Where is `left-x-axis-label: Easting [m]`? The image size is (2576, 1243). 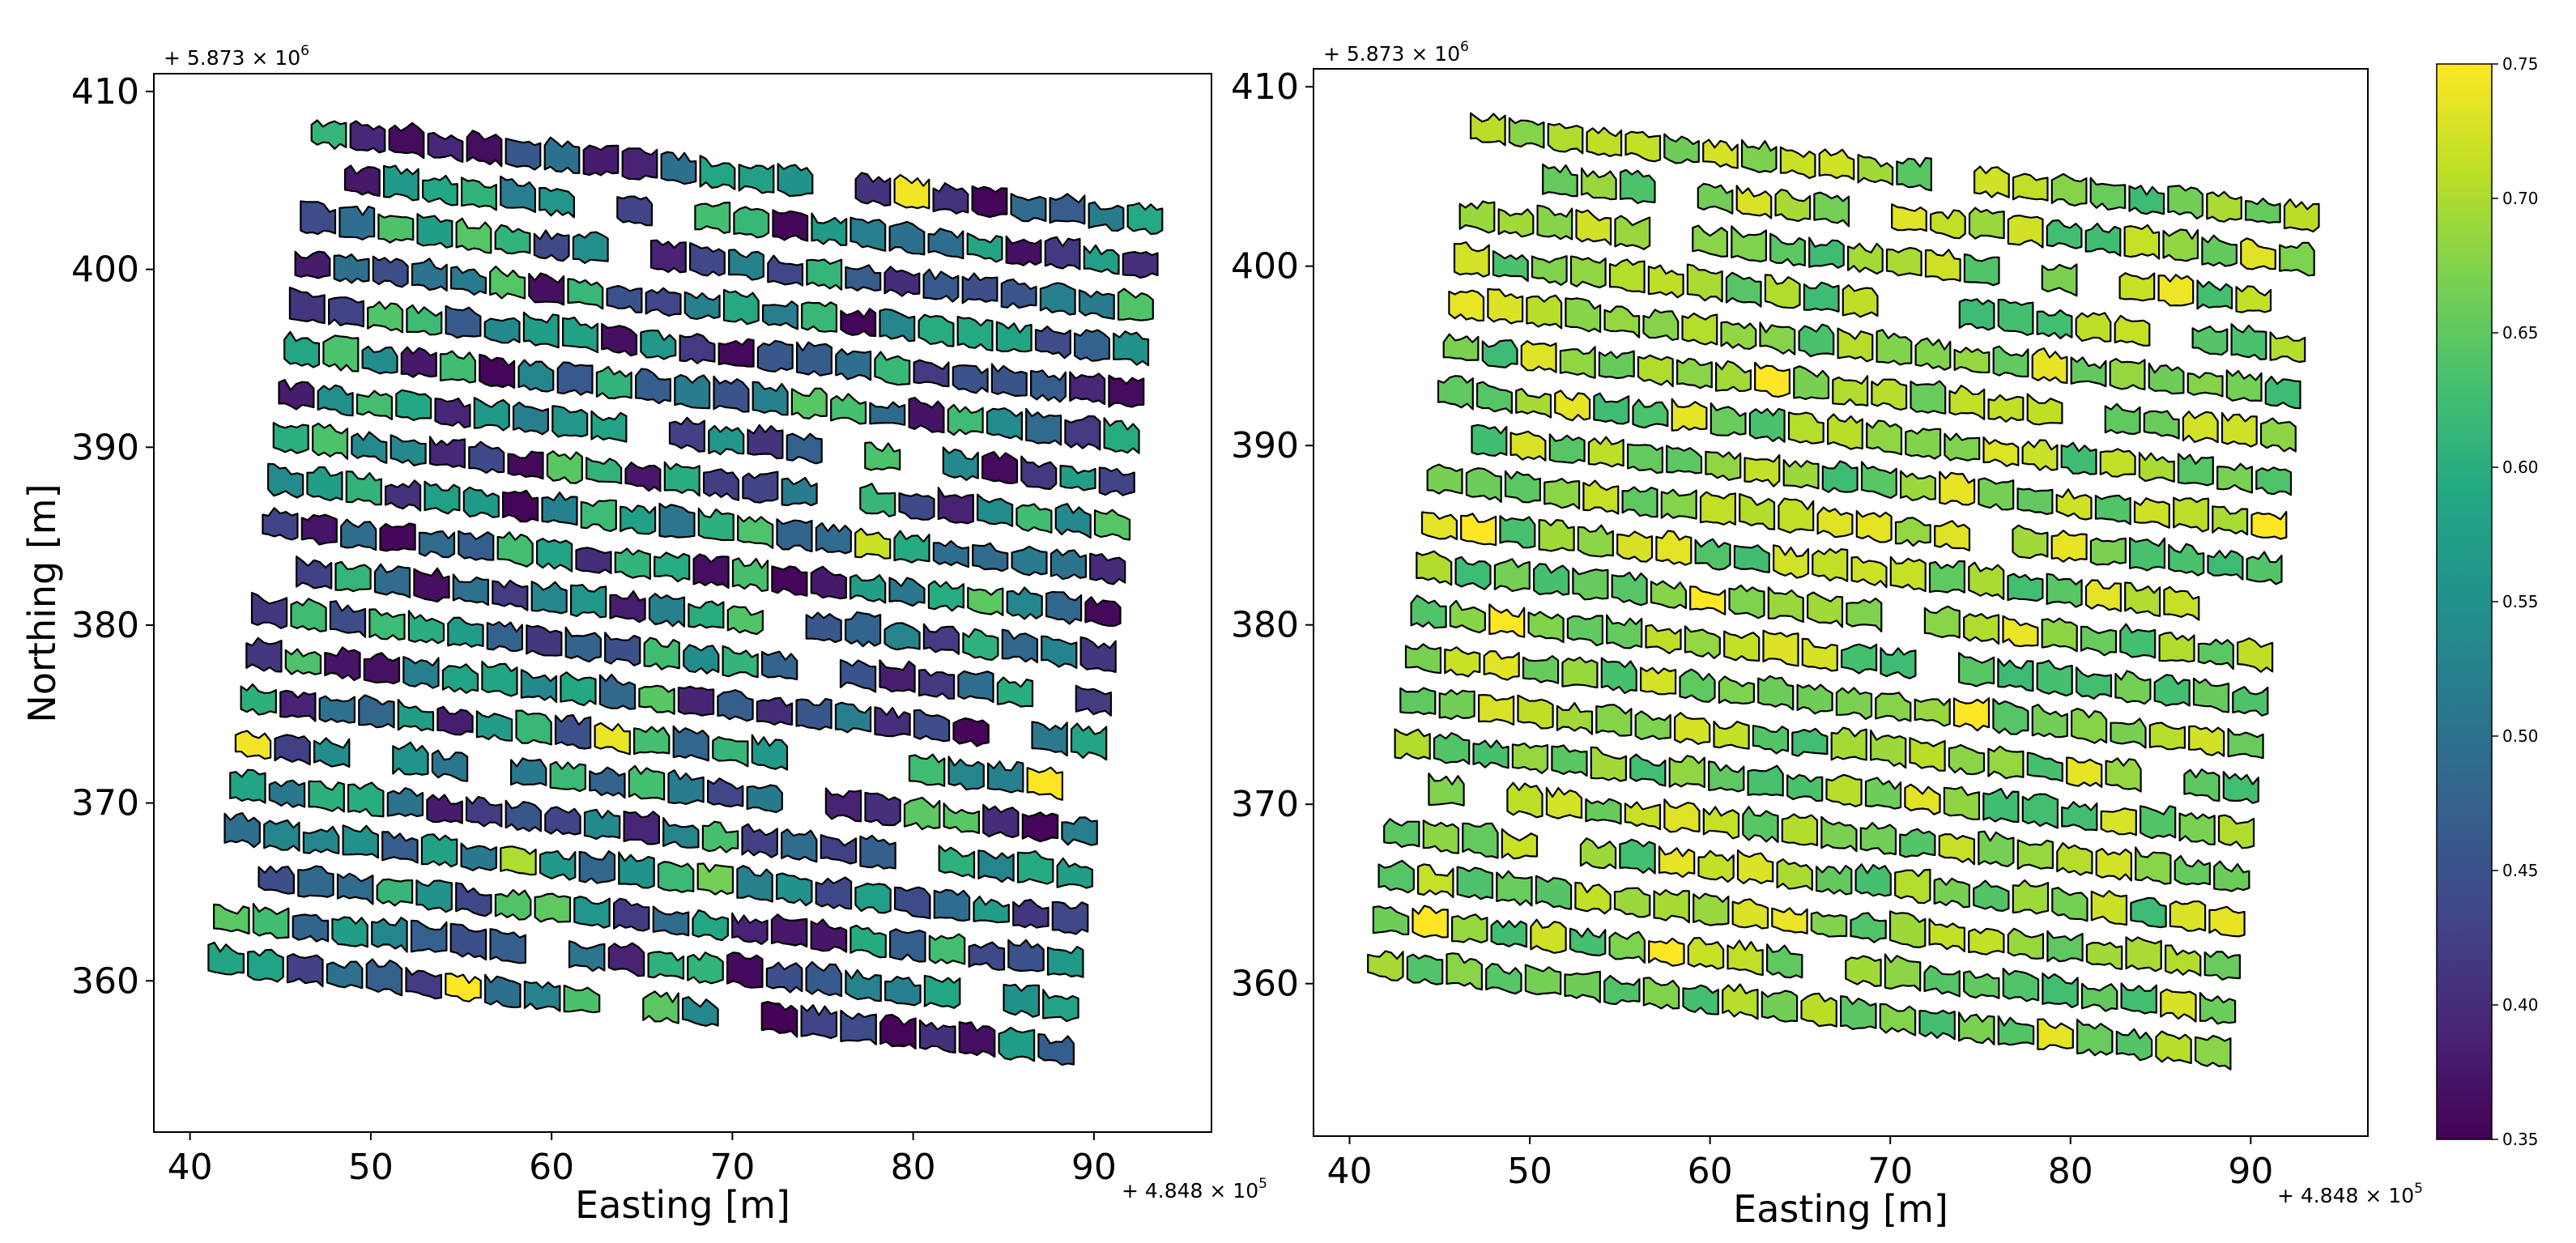 left-x-axis-label: Easting [m] is located at coordinates (682, 1205).